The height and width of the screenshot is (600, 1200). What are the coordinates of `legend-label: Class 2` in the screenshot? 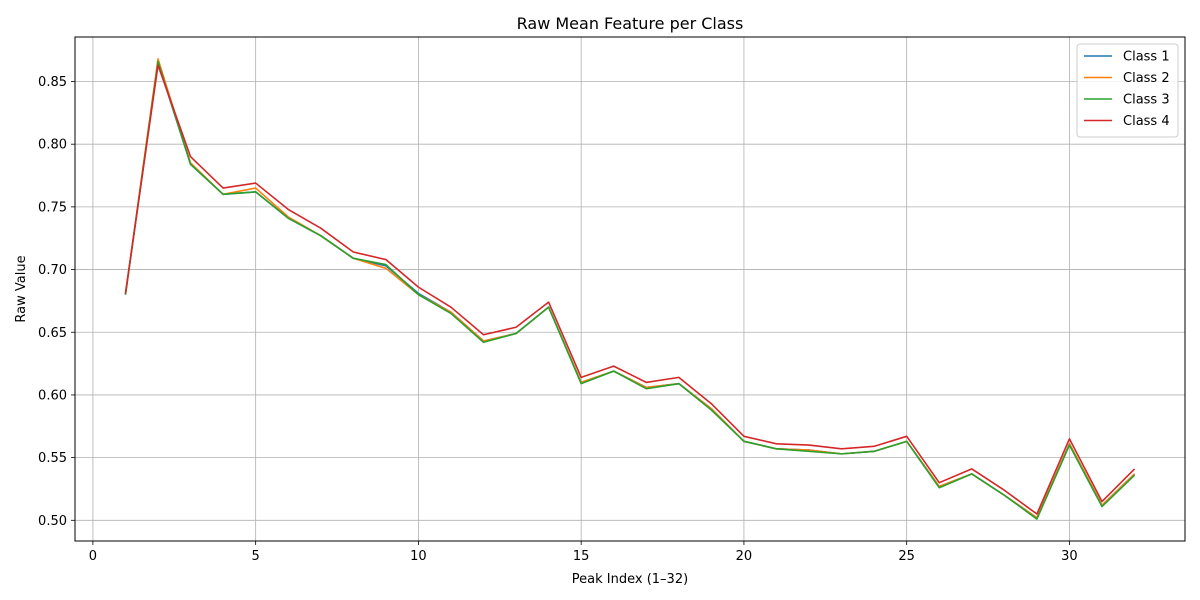 It's located at (1146, 78).